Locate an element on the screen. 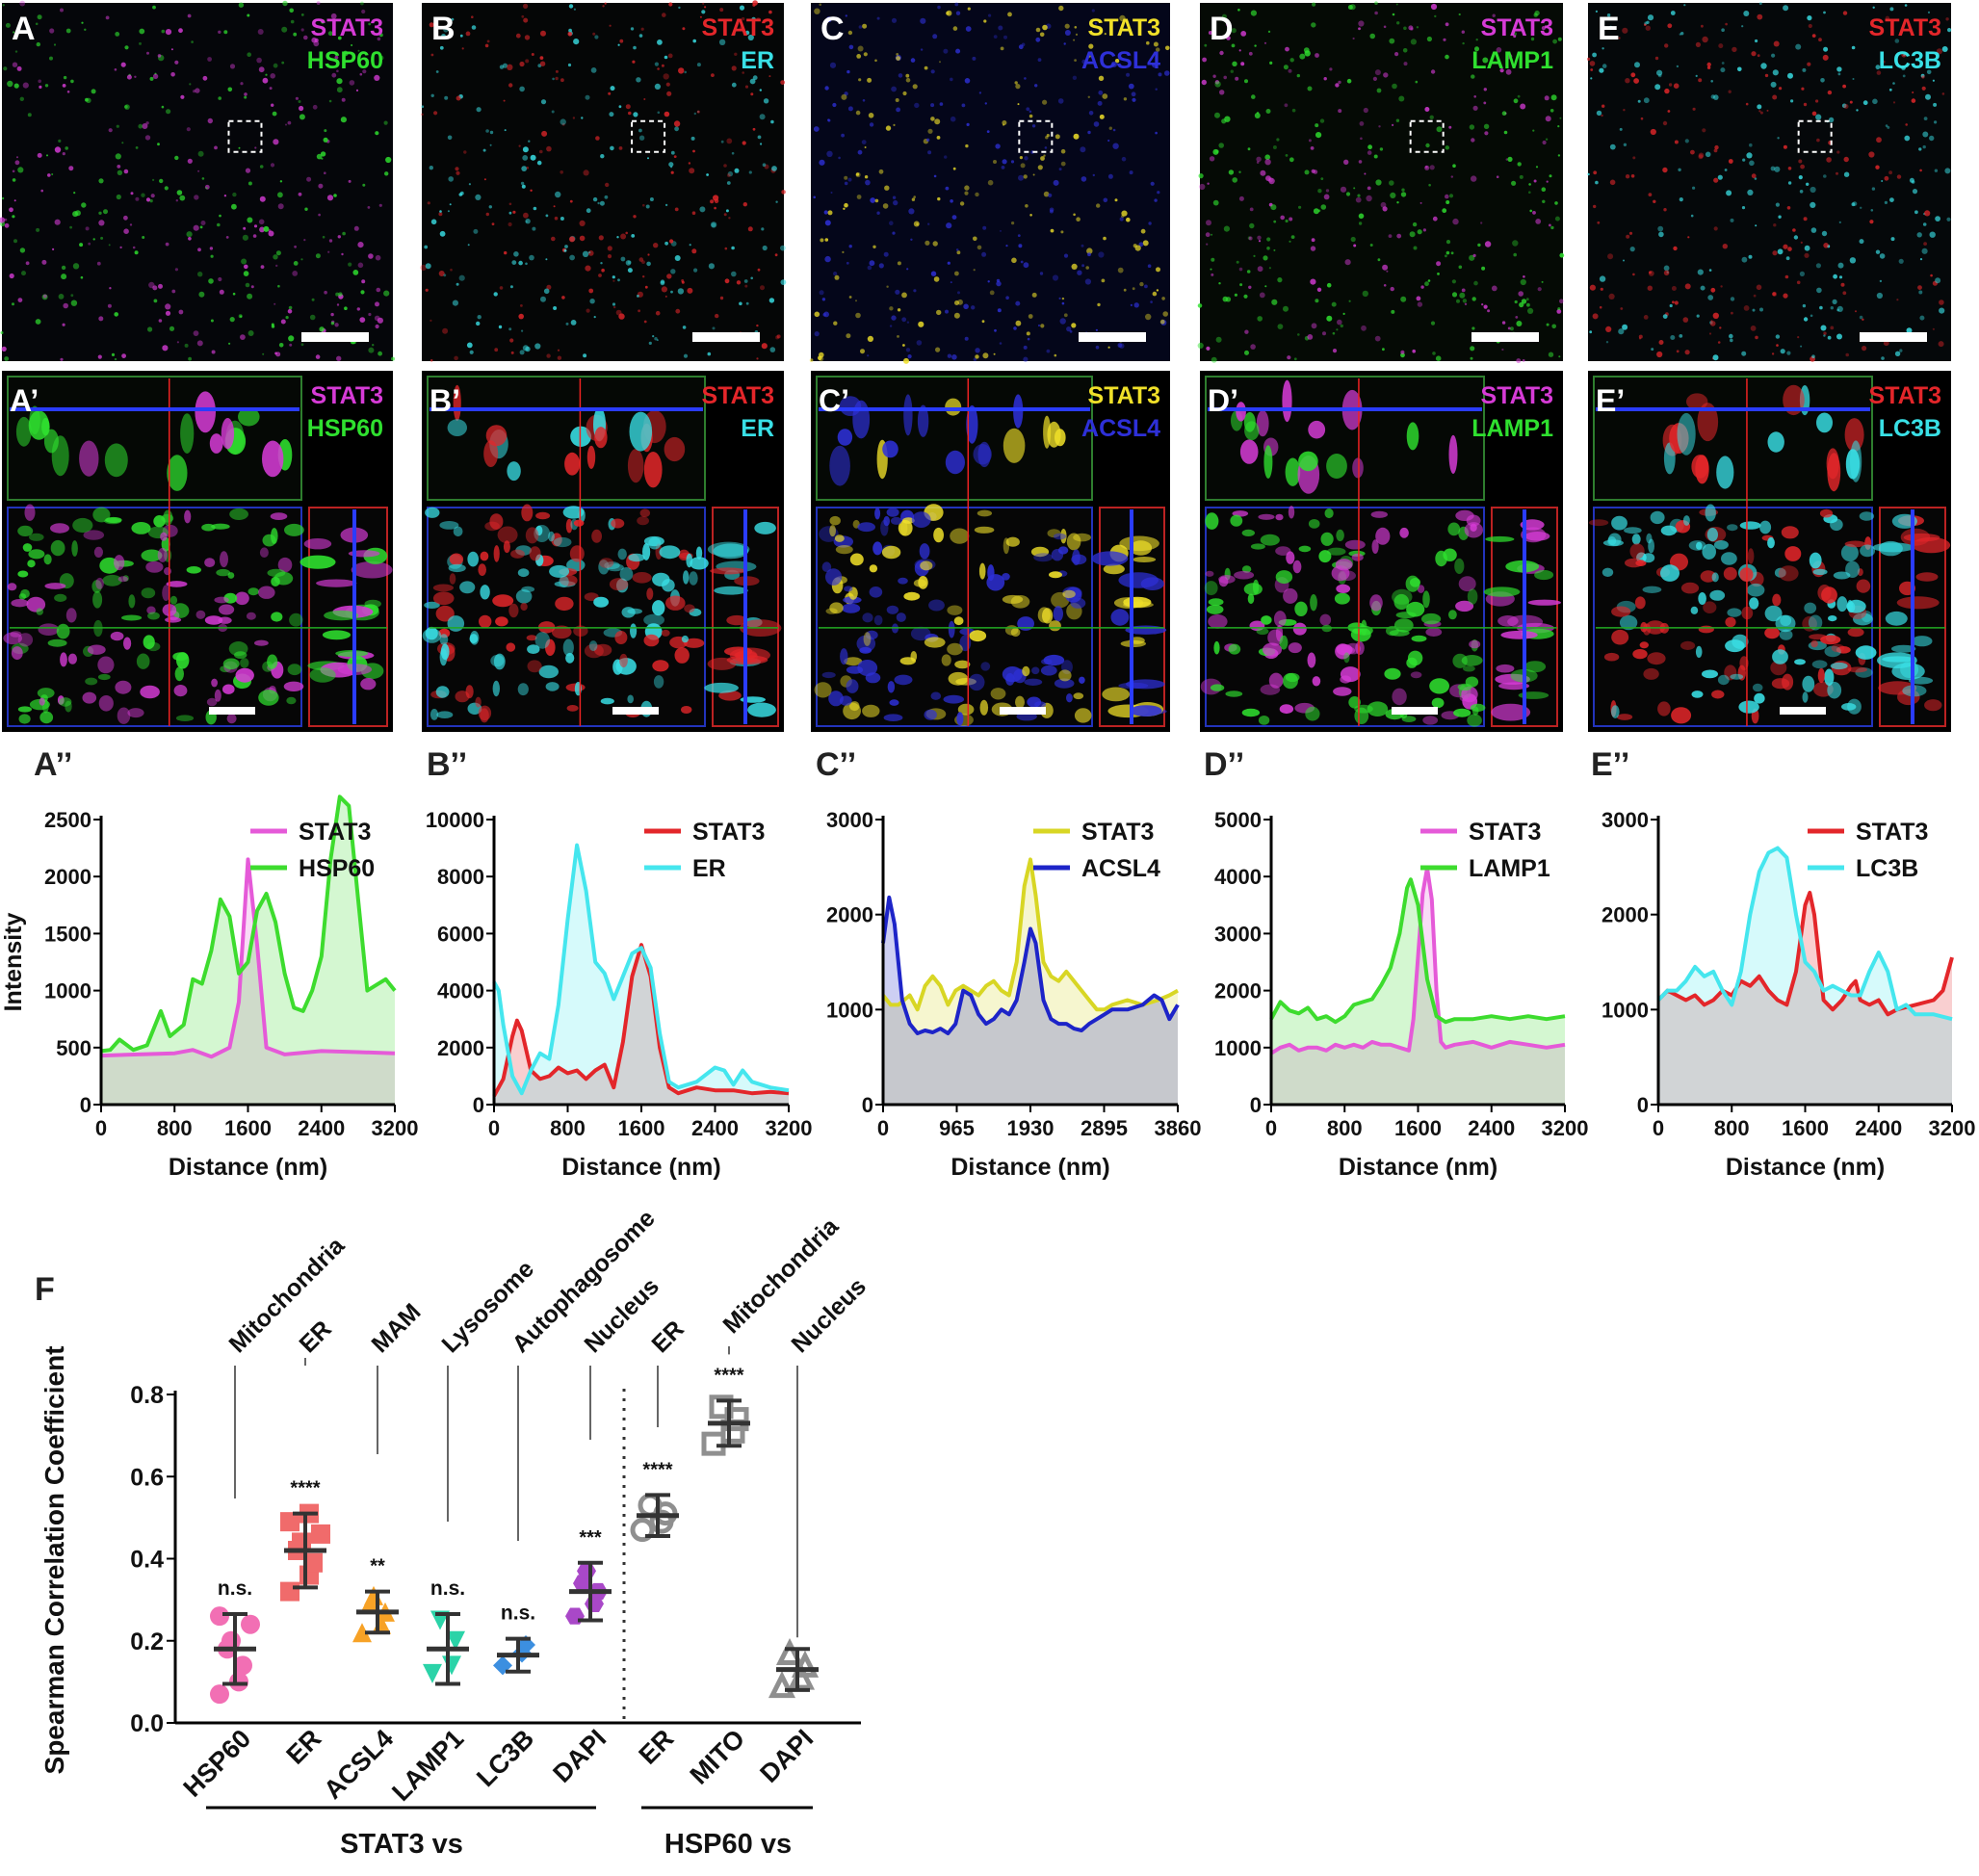 Image resolution: width=1979 pixels, height=1876 pixels. xz-blob is located at coordinates (457, 428).